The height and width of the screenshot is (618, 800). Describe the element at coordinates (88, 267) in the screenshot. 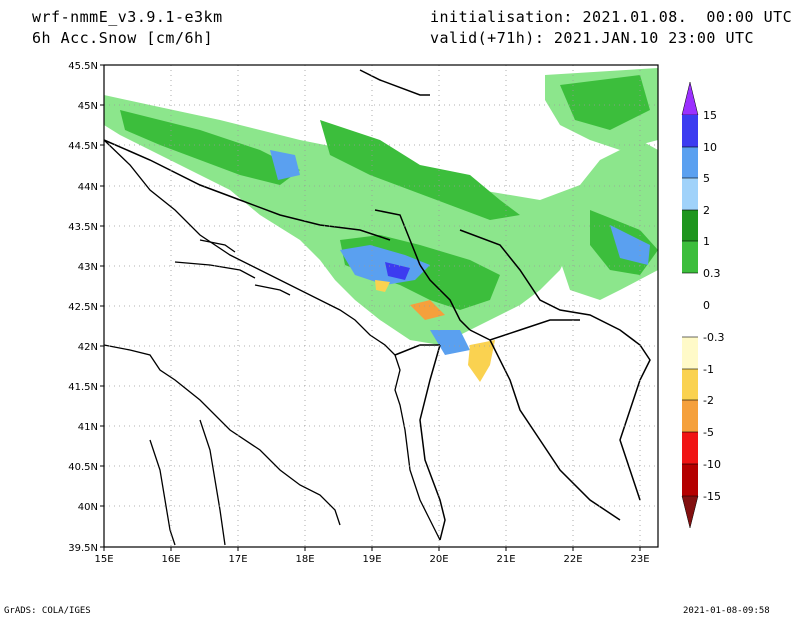

I see `lat-label: 43N` at that location.